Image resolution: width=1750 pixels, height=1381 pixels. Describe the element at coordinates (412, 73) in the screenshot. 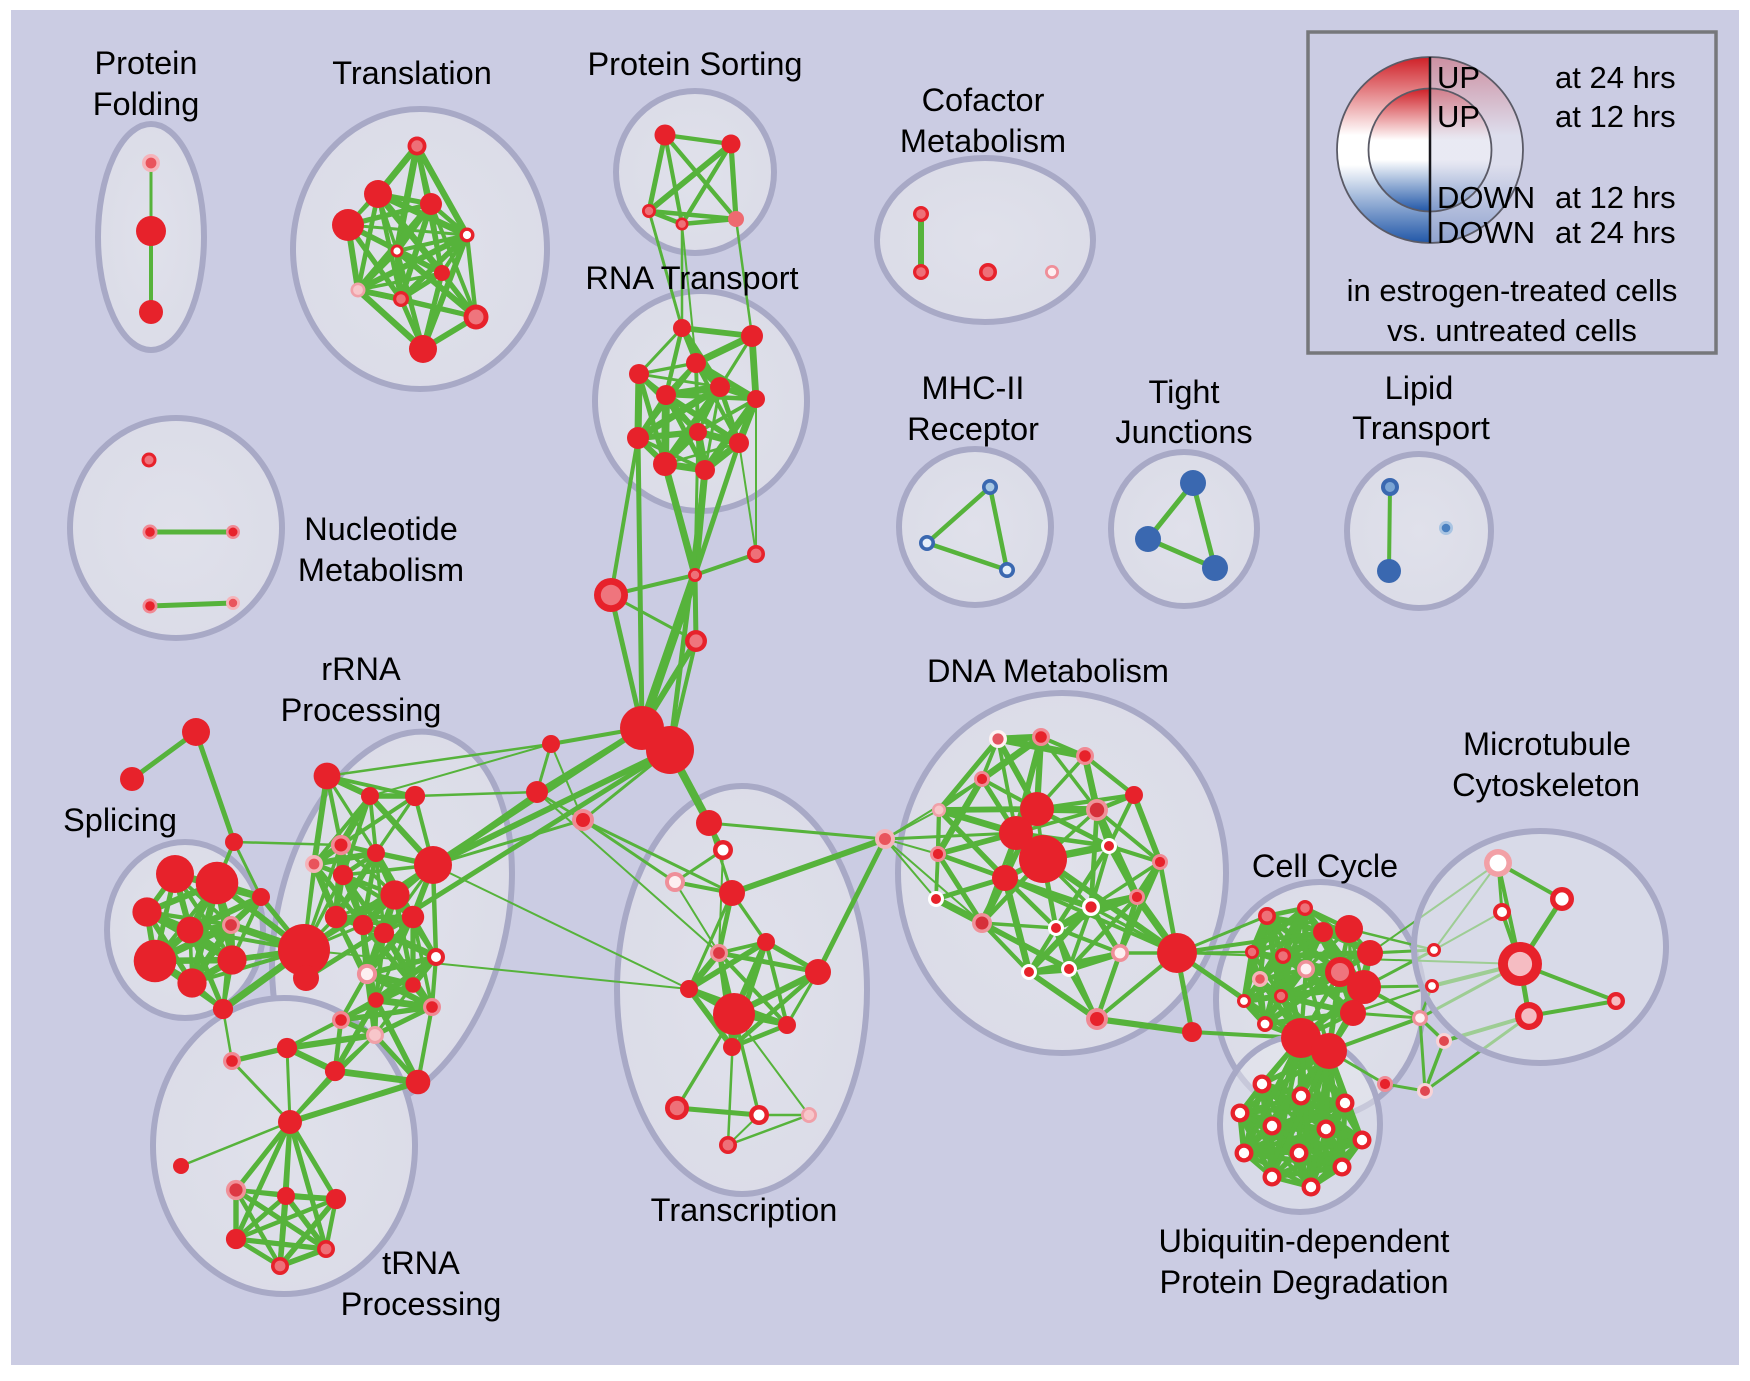

I see `svg-text: Translation` at that location.